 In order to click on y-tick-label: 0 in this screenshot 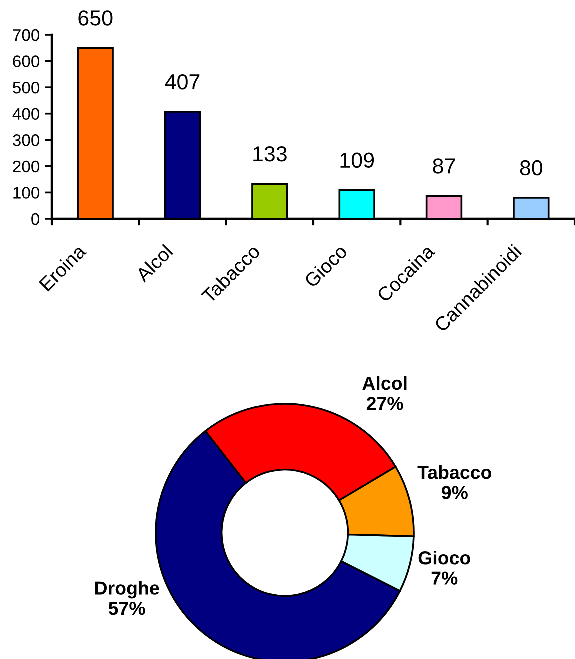, I will do `click(36, 219)`.